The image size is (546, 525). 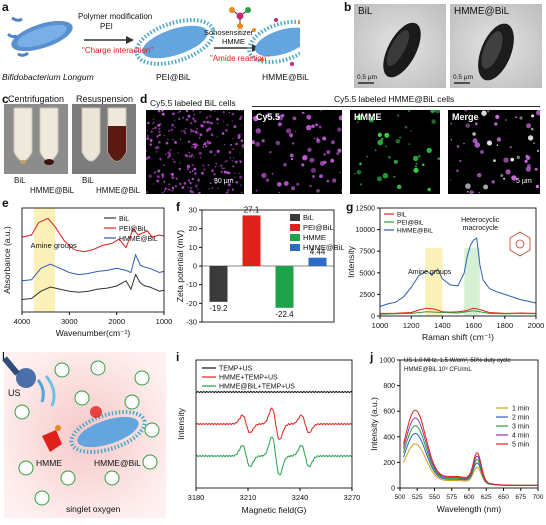 What do you see at coordinates (274, 392) in the screenshot?
I see `series-line-tempus` at bounding box center [274, 392].